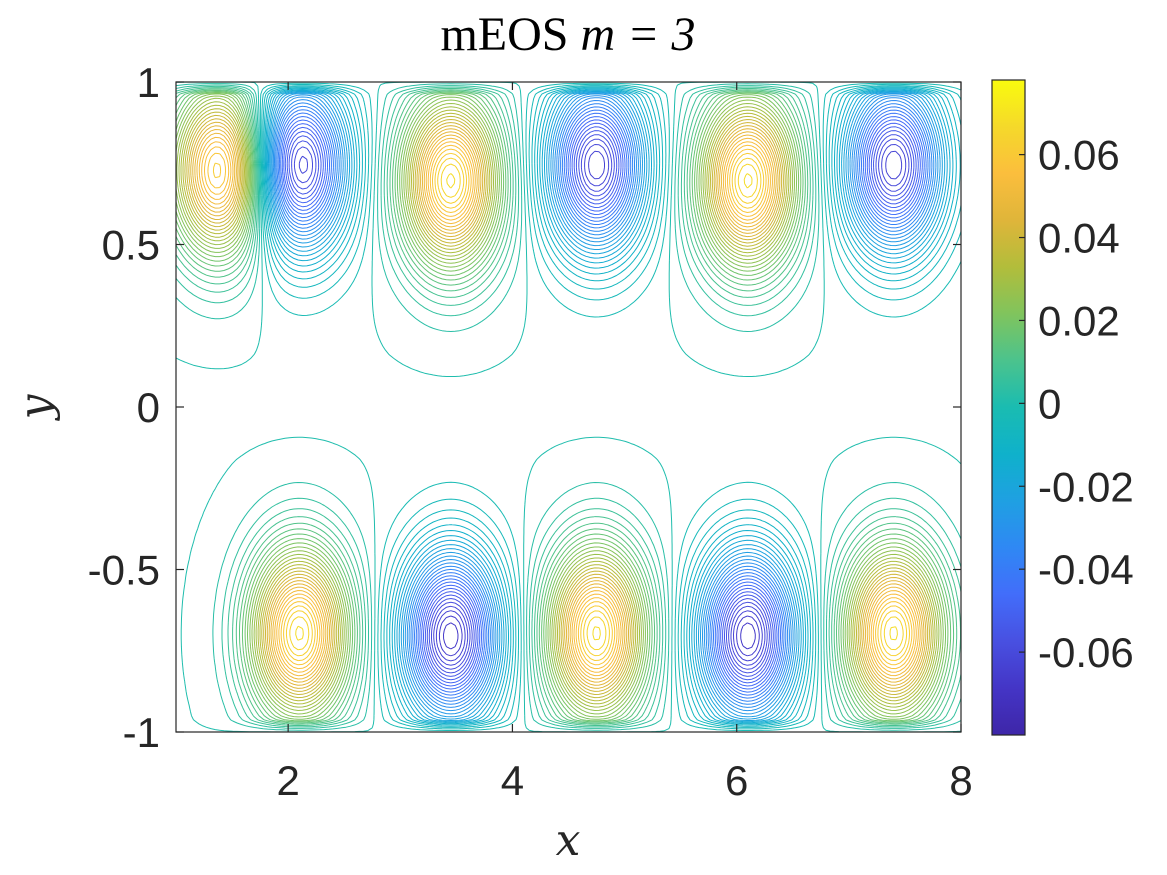  I want to click on colorbar-tick-label: 0, so click(1049, 403).